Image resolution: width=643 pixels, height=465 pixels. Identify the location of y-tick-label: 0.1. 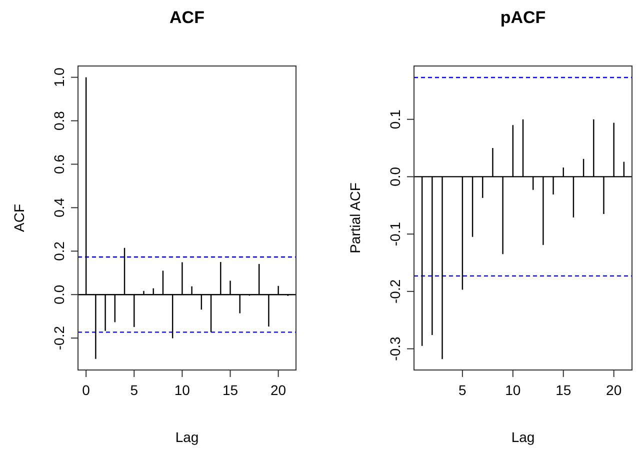
(395, 119).